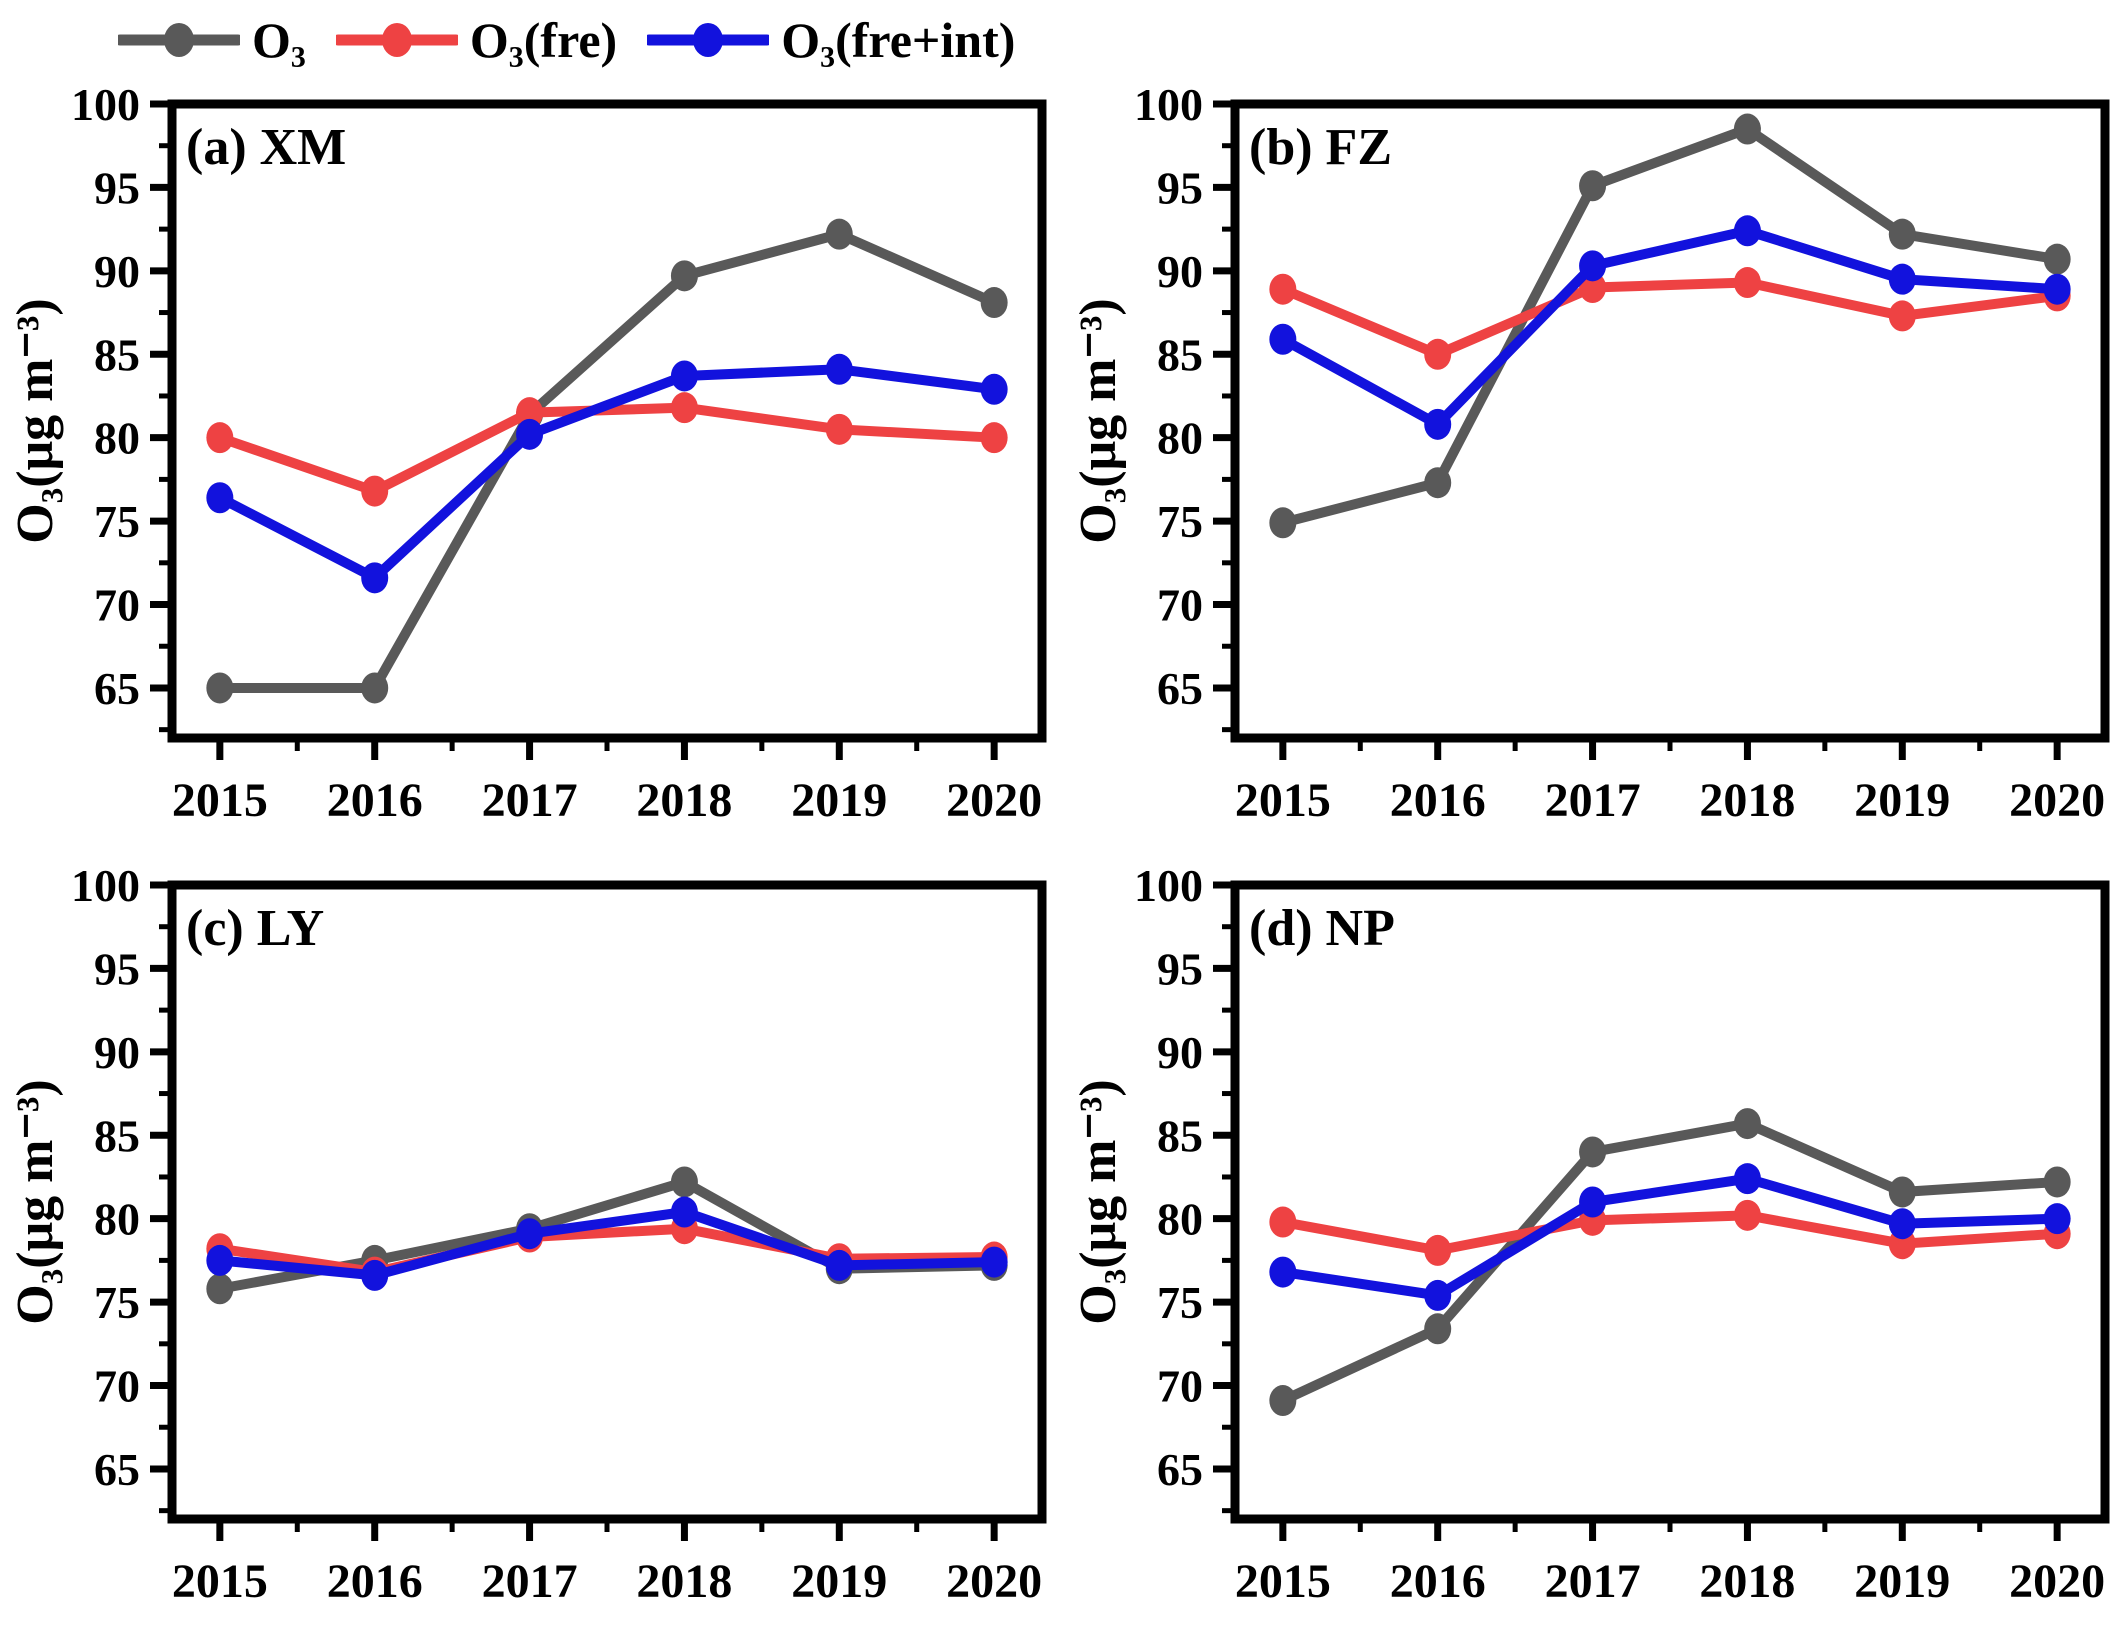 This screenshot has width=2127, height=1635. Describe the element at coordinates (117, 1302) in the screenshot. I see `y-tick-label: 75` at that location.